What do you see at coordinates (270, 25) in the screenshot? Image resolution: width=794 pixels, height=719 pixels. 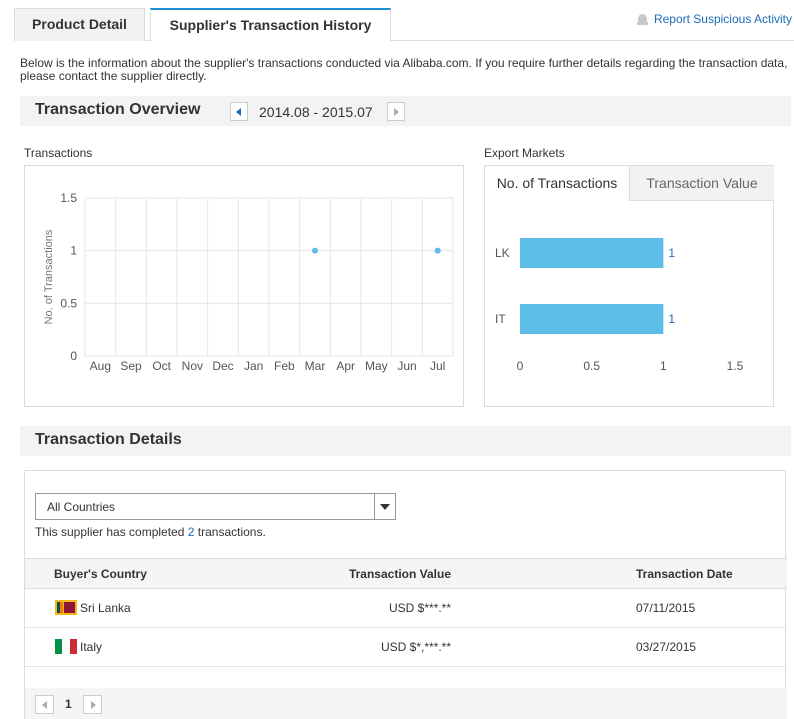 I see `tab-transaction-history: Supplier's Transaction History` at bounding box center [270, 25].